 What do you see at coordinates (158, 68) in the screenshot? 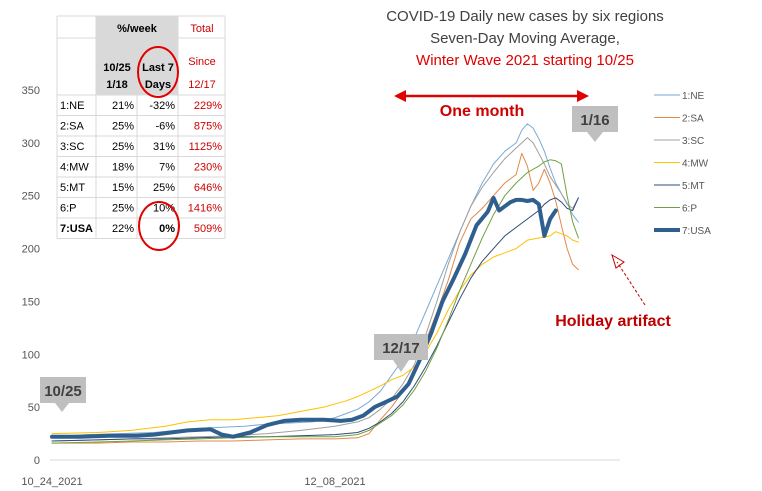
I see `table-header-col2-a: Last 7` at bounding box center [158, 68].